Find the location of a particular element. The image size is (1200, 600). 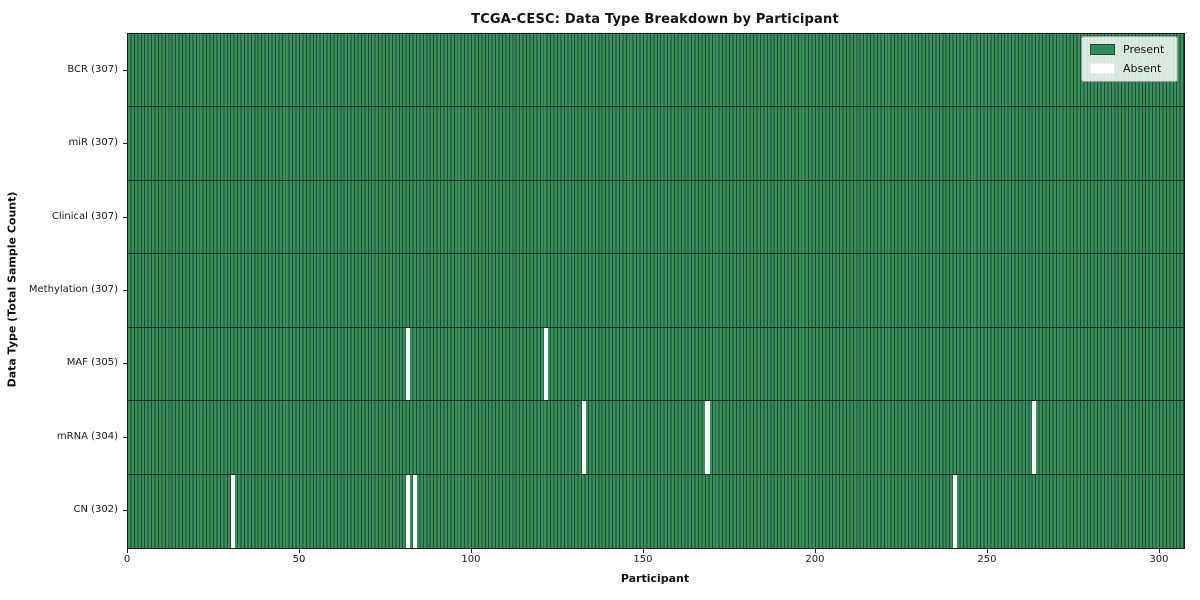

y-tick-label-MAF: MAF (305) is located at coordinates (92, 363).